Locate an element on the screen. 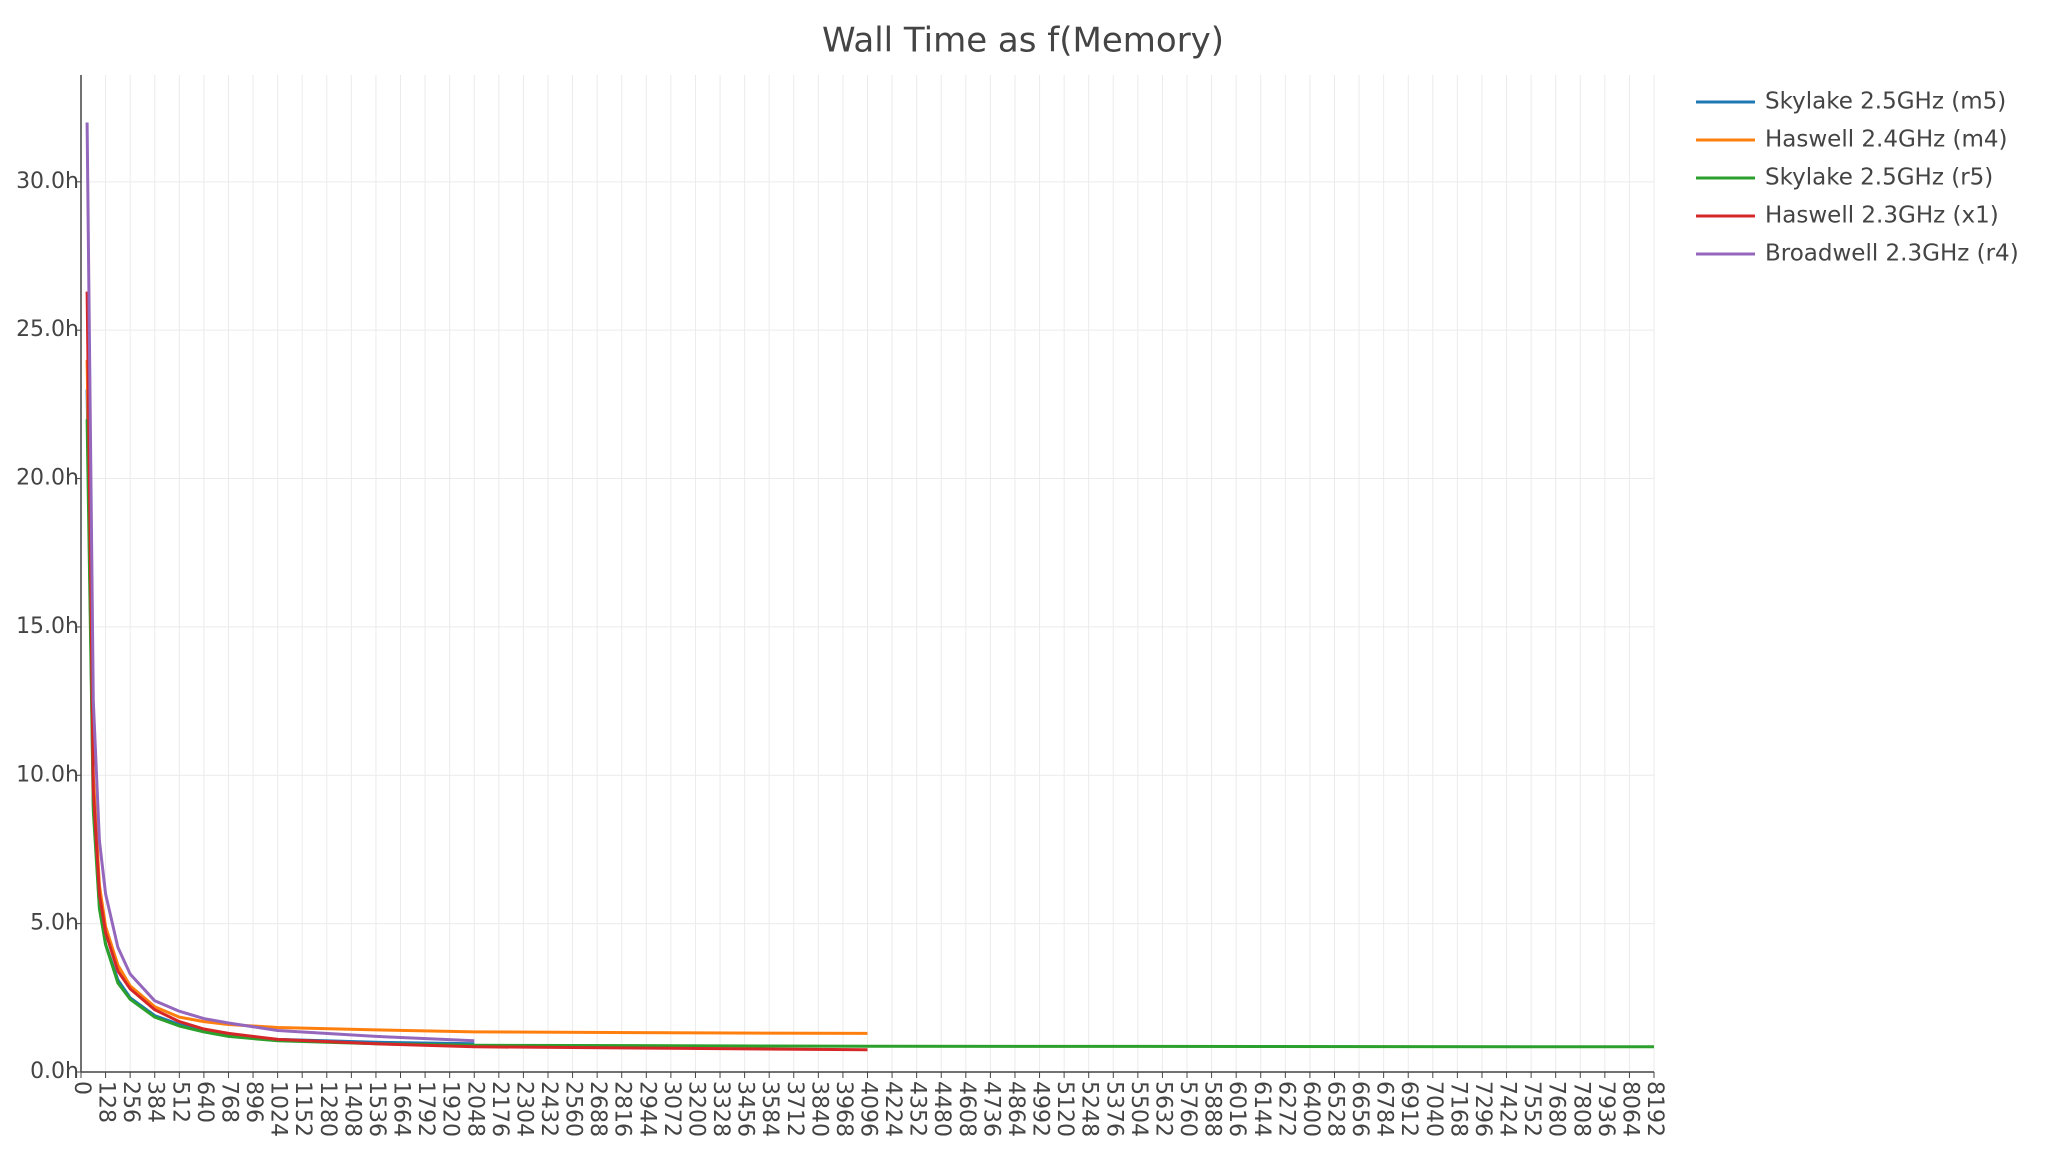  x-tick-label: 3840 is located at coordinates (818, 1109).